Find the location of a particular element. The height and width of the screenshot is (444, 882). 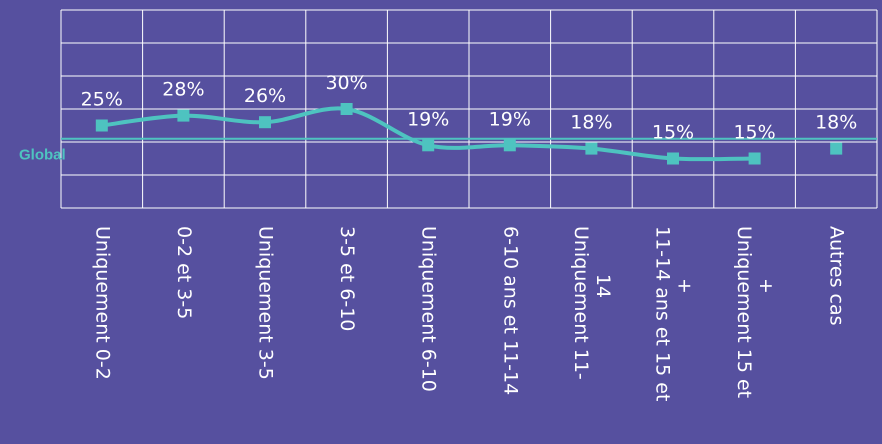

global-reference-label: Global is located at coordinates (42, 155).